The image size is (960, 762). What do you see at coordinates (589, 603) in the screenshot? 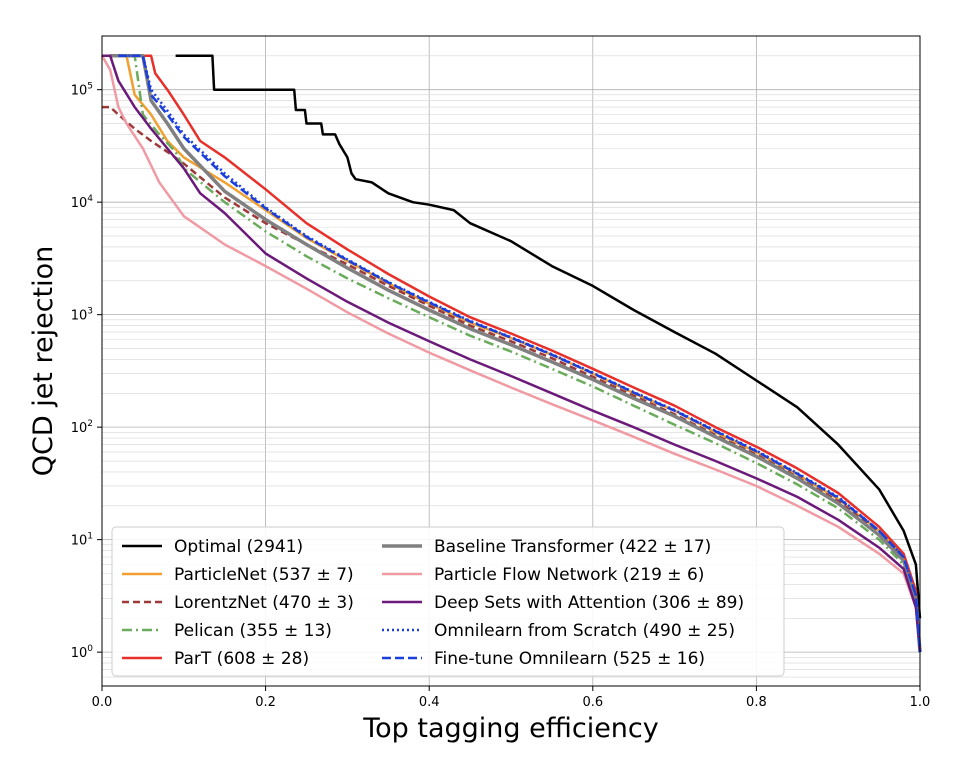
I see `legend-label-7: Deep Sets with Attention (306 ± 89)` at bounding box center [589, 603].